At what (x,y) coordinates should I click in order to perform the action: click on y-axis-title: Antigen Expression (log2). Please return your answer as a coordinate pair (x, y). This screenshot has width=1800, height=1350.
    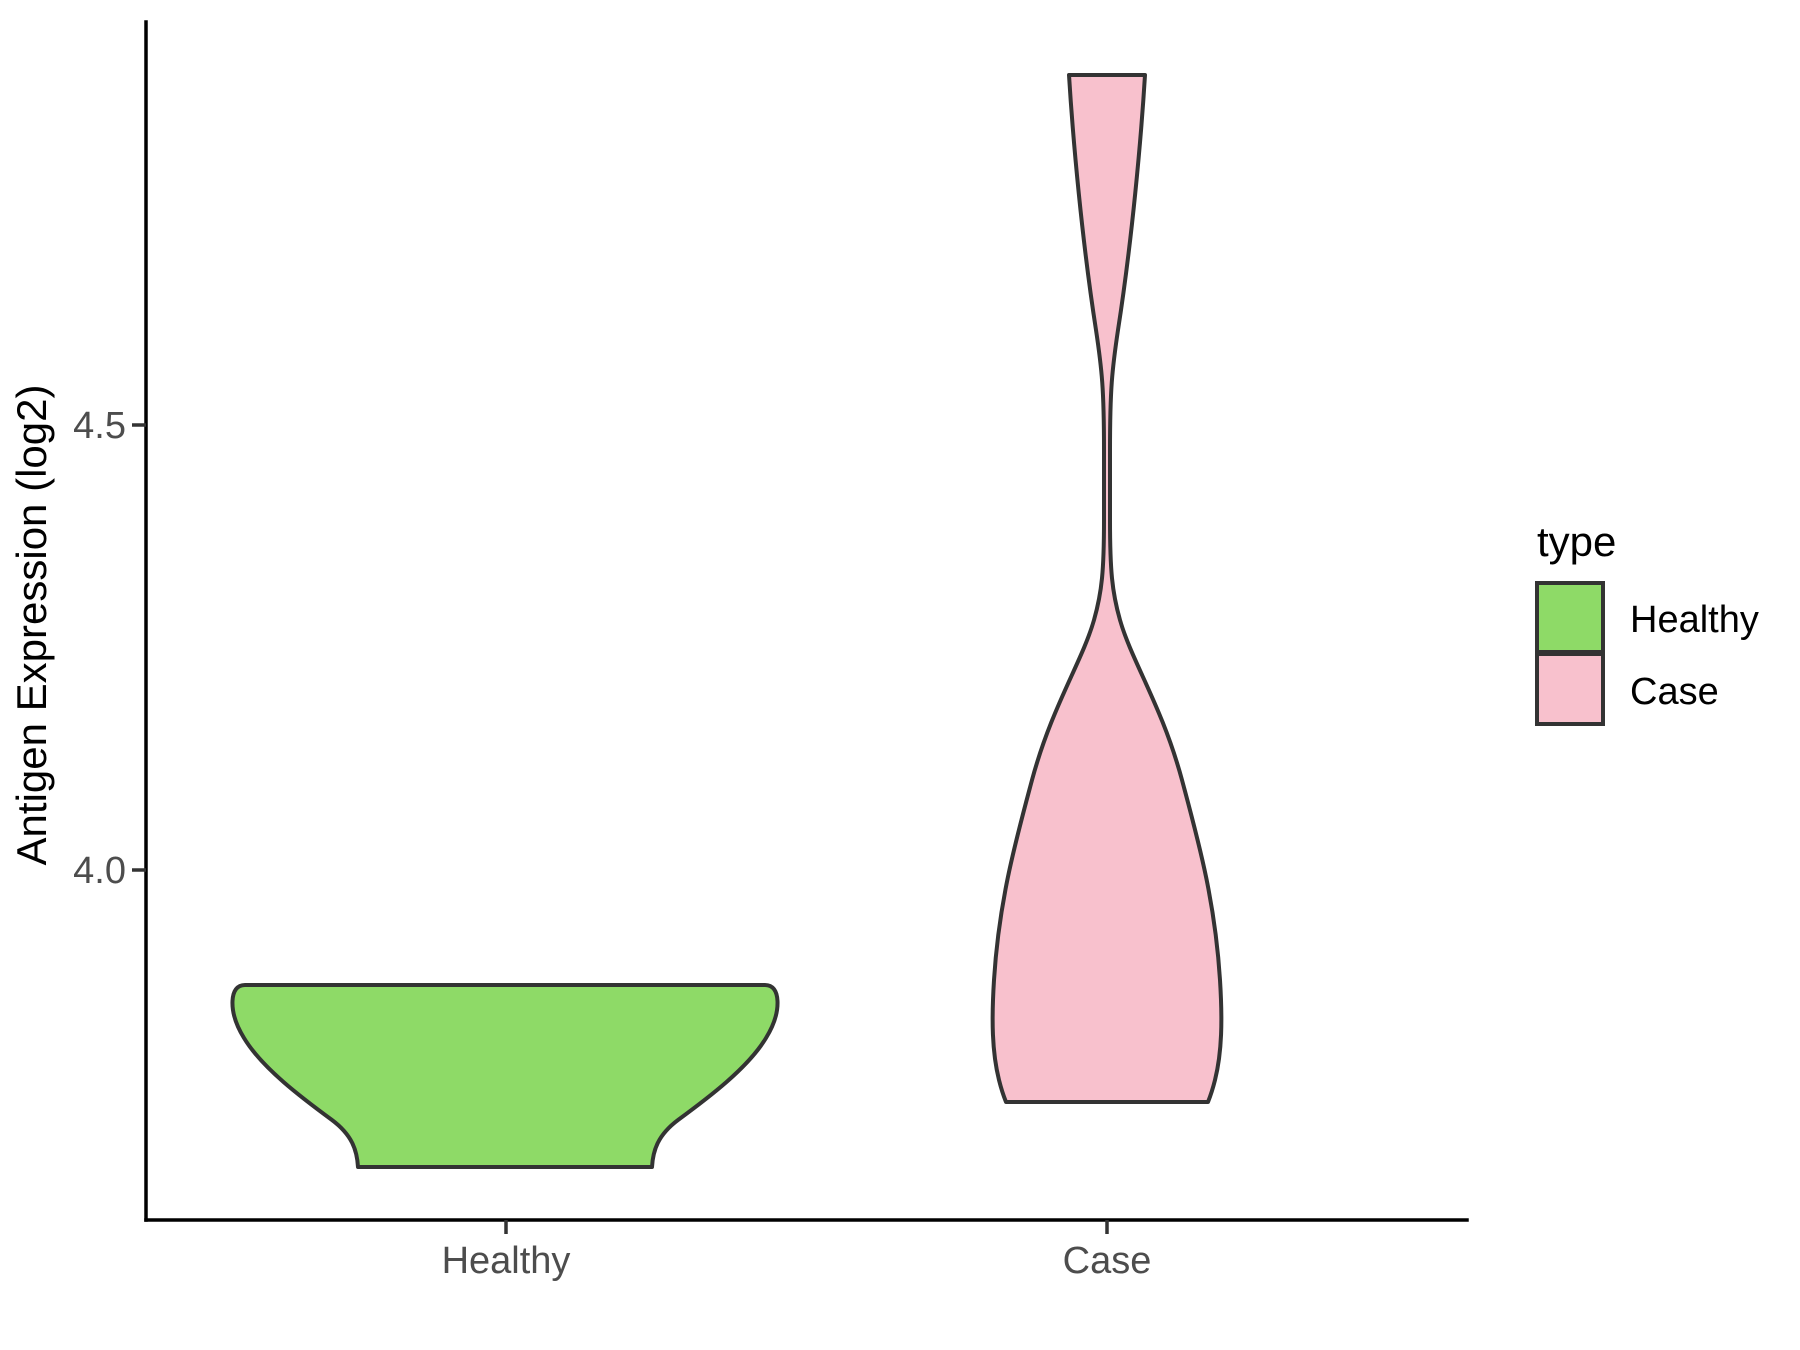
    Looking at the image, I should click on (31, 625).